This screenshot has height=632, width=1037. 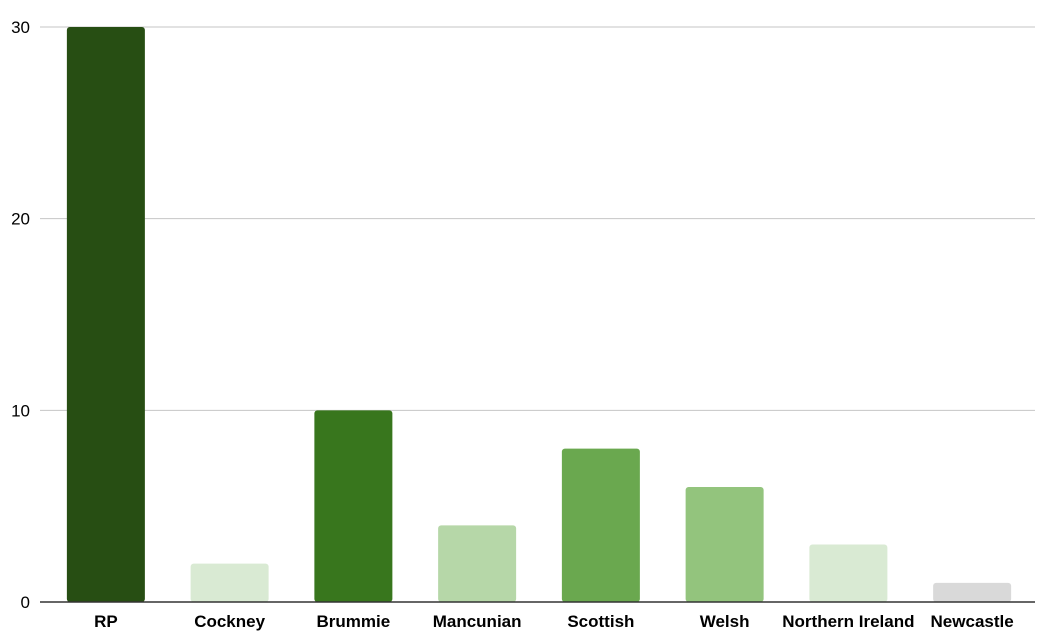 I want to click on x-category-label: Newcastle, so click(x=972, y=621).